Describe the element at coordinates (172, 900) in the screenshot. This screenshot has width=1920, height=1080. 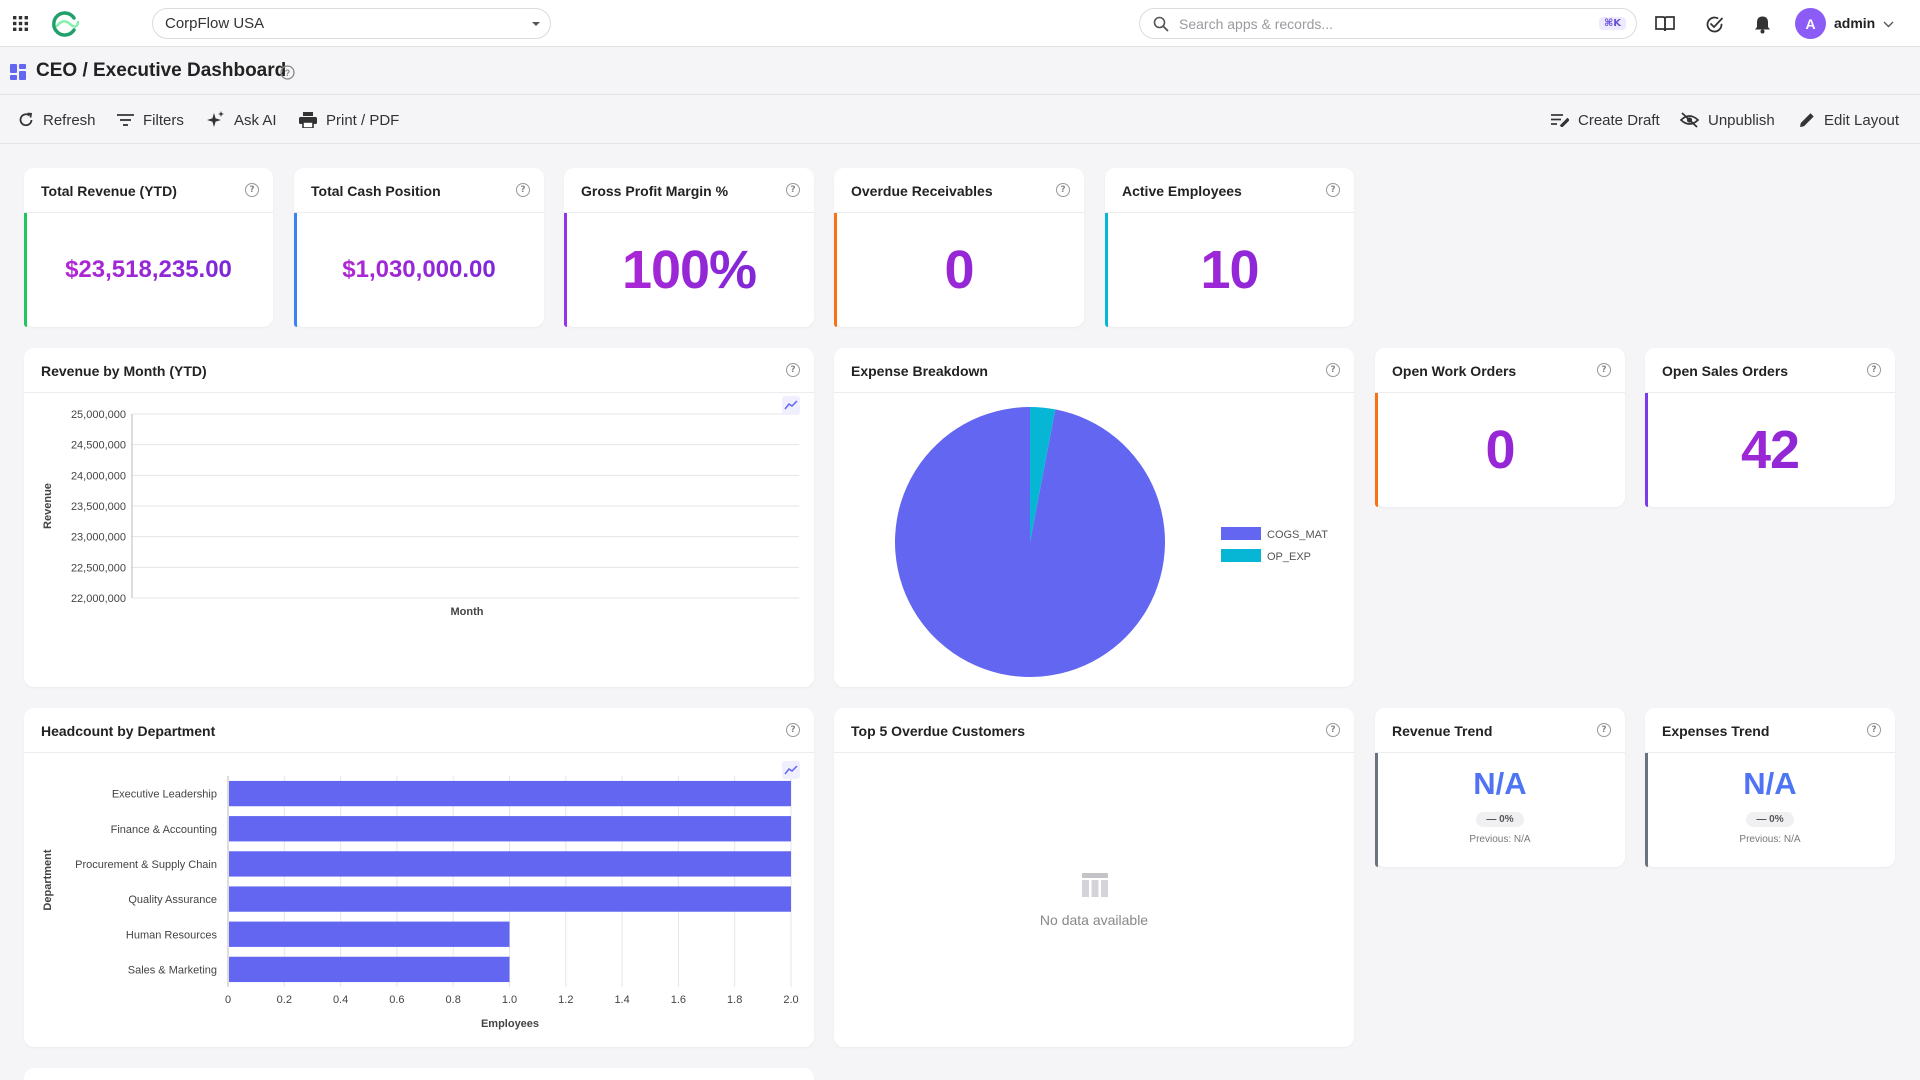
I see `y-tick-label: Quality Assurance` at that location.